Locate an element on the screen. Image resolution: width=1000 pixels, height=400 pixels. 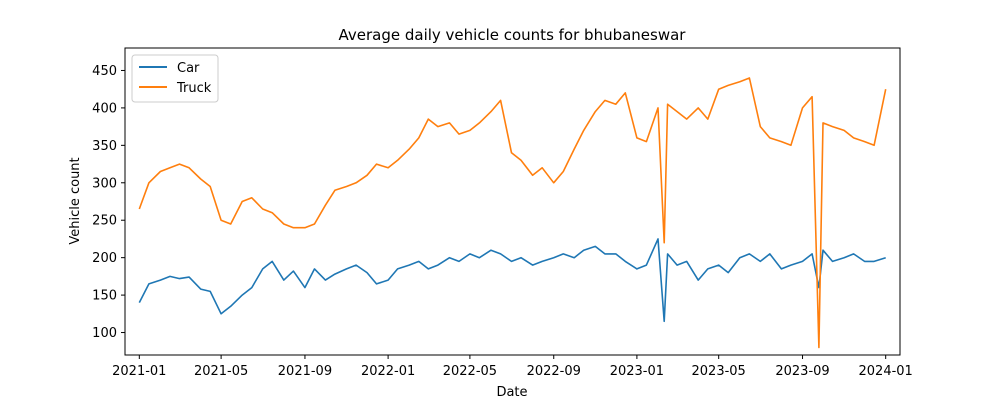
x-axis-label: Date is located at coordinates (511, 392).